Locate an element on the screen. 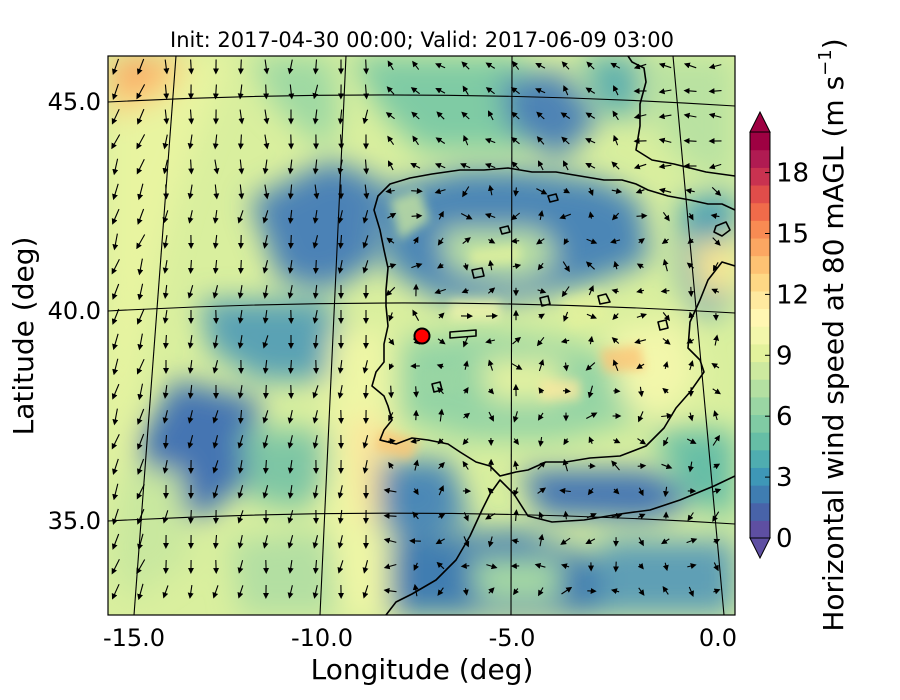  colorbar-tick-label: 0 is located at coordinates (784, 539).